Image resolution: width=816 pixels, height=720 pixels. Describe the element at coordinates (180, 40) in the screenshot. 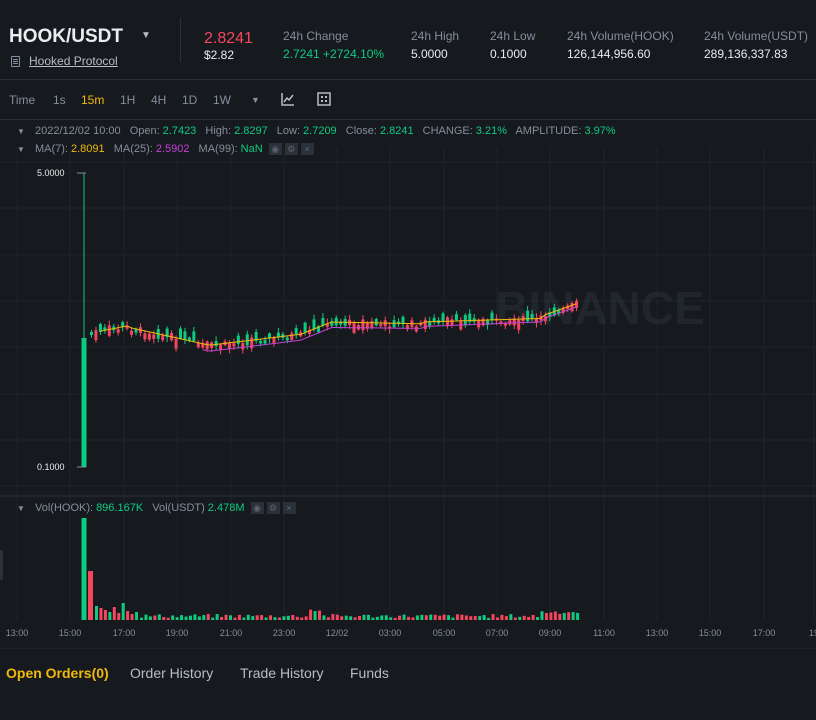

I see `header-divider` at that location.